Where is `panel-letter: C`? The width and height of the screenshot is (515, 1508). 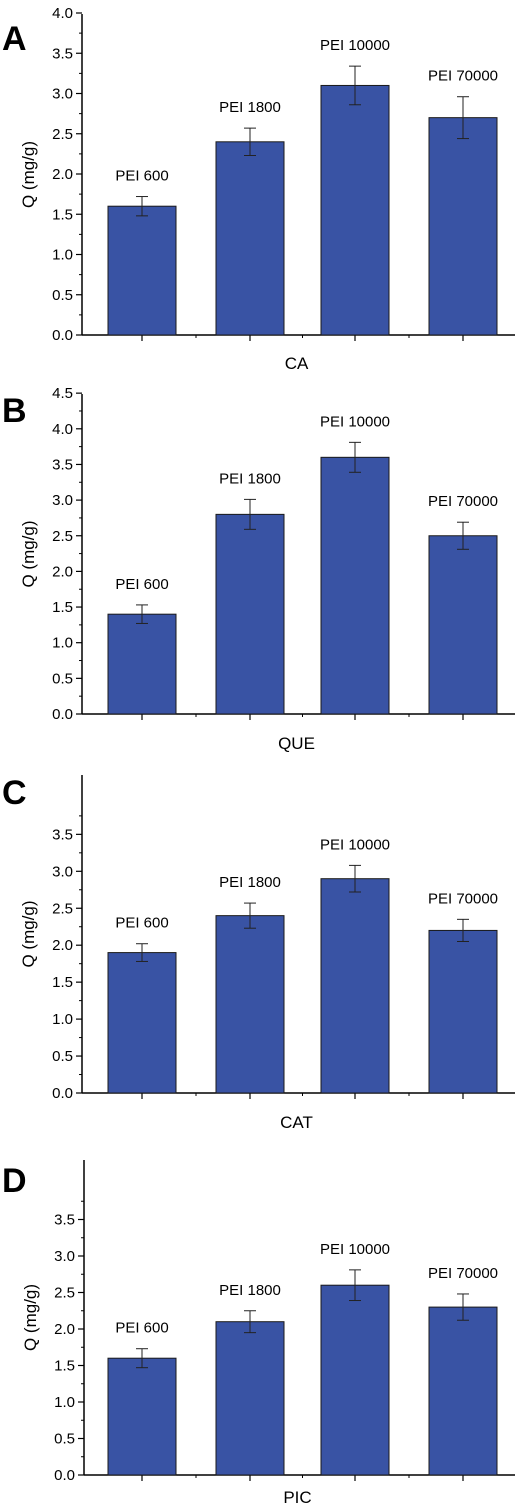
panel-letter: C is located at coordinates (14, 793).